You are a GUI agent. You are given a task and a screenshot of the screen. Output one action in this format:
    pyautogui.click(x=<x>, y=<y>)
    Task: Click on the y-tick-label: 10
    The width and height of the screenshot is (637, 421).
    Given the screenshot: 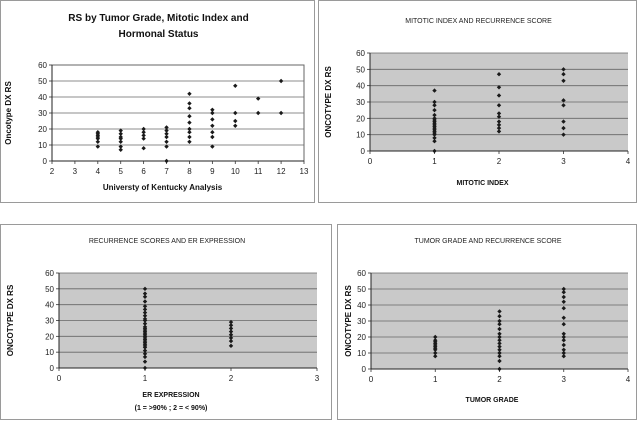 What is the action you would take?
    pyautogui.click(x=49, y=352)
    